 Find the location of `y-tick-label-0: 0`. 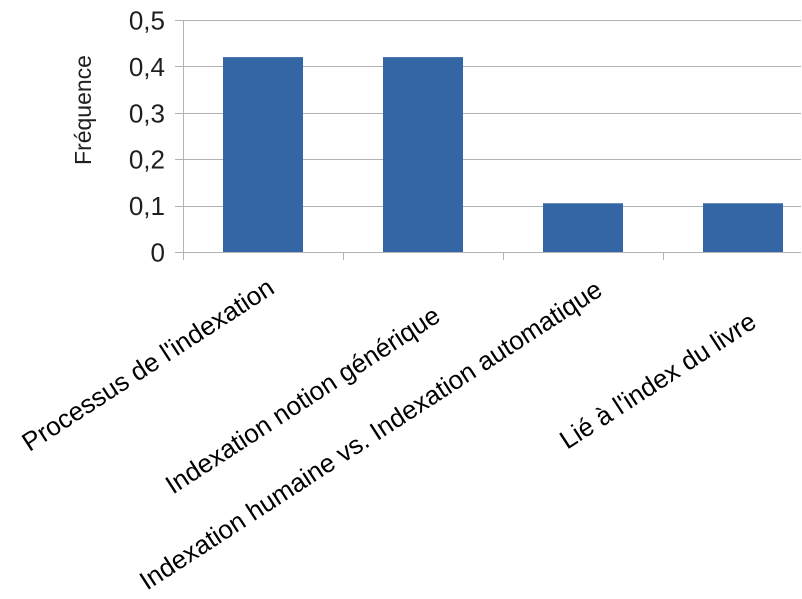

y-tick-label-0: 0 is located at coordinates (158, 253).